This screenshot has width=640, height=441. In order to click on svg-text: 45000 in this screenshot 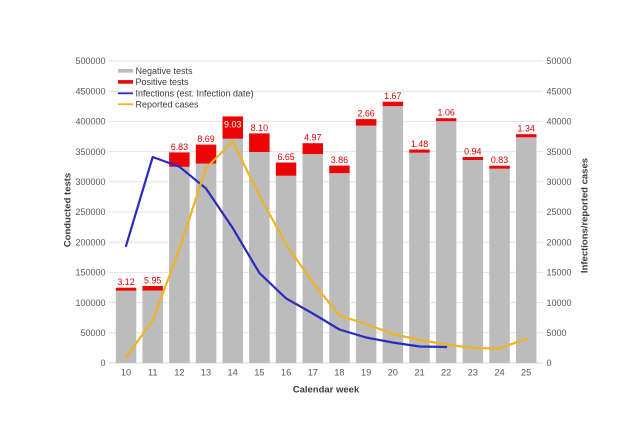, I will do `click(559, 91)`.